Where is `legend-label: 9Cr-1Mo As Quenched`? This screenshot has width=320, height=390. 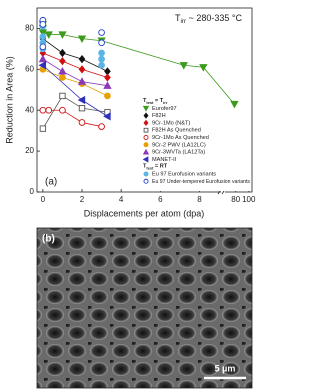 legend-label: 9Cr-1Mo As Quenched is located at coordinates (180, 138).